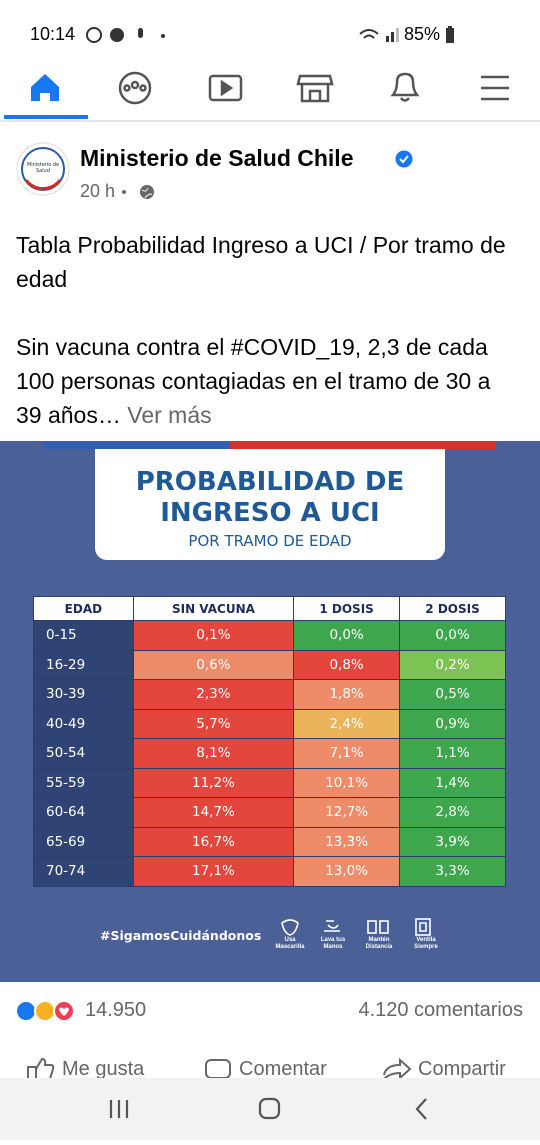 The image size is (540, 1145). Describe the element at coordinates (347, 782) in the screenshot. I see `probability-cell: 10,1%` at that location.